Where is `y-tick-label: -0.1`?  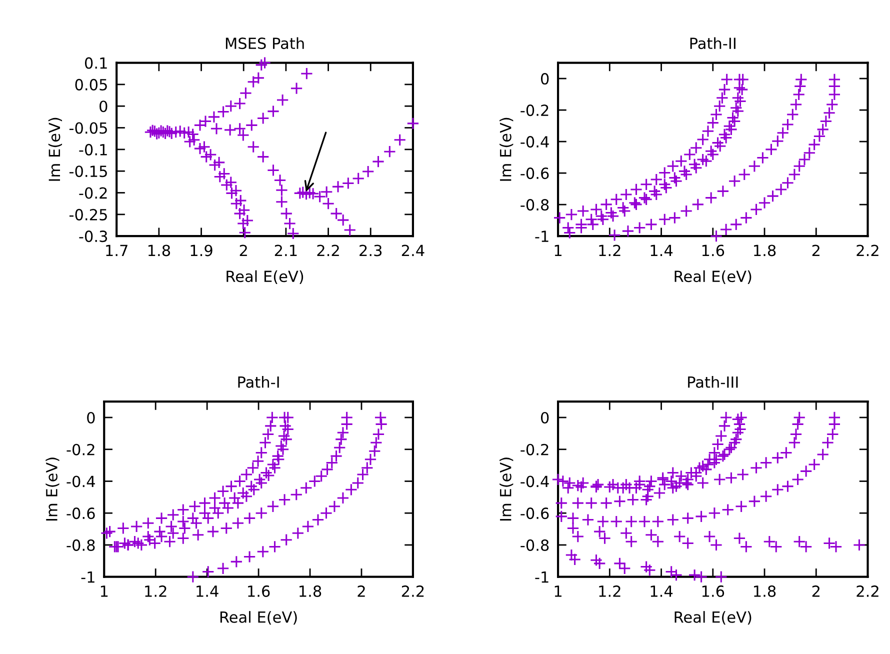
y-tick-label: -0.1 is located at coordinates (93, 150).